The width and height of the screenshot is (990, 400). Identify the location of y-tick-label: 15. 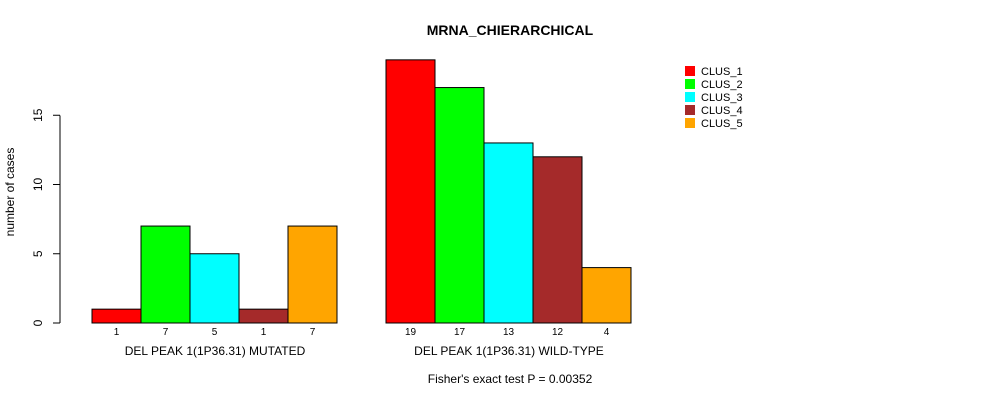
(38, 115).